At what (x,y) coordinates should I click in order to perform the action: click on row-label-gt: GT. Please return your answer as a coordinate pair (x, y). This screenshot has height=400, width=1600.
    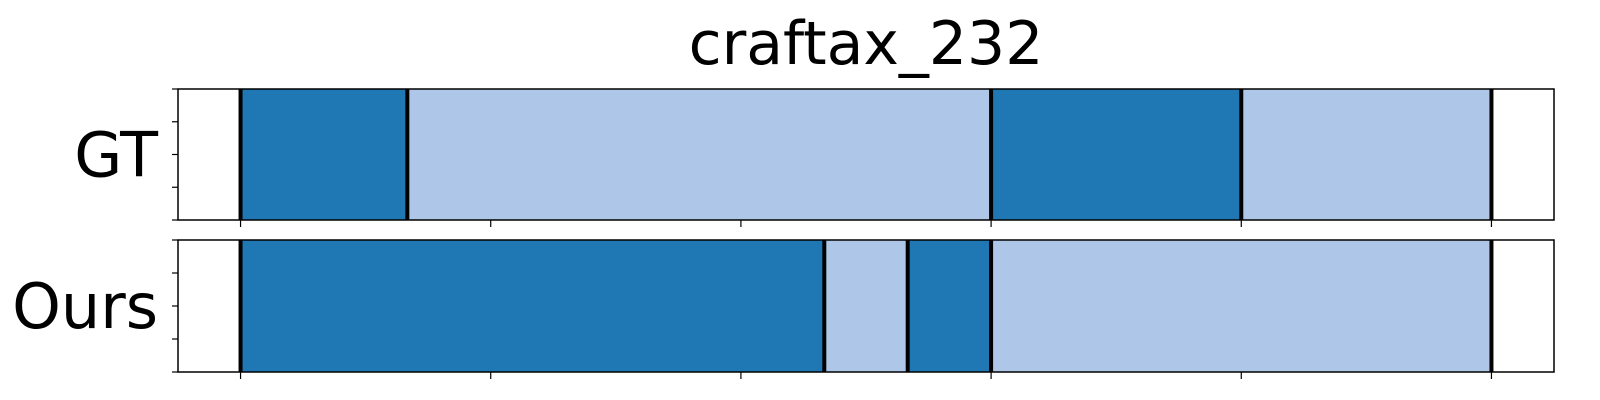
    Looking at the image, I should click on (116, 155).